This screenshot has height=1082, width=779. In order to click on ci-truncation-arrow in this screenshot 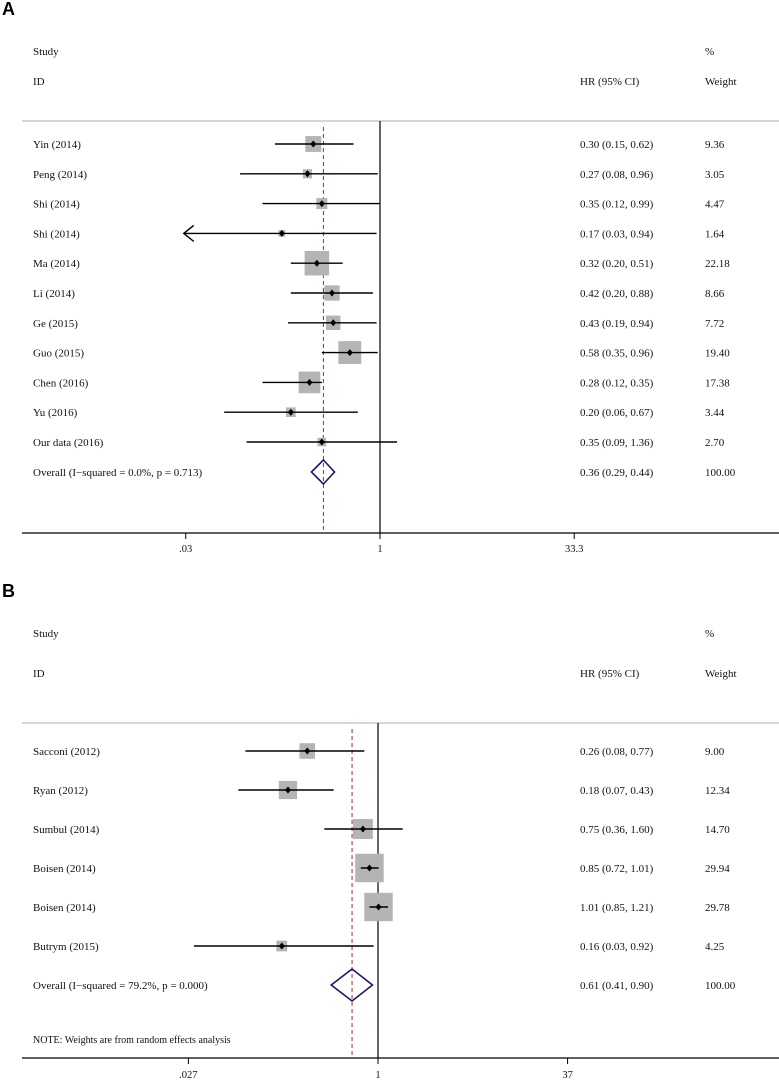, I will do `click(188, 233)`.